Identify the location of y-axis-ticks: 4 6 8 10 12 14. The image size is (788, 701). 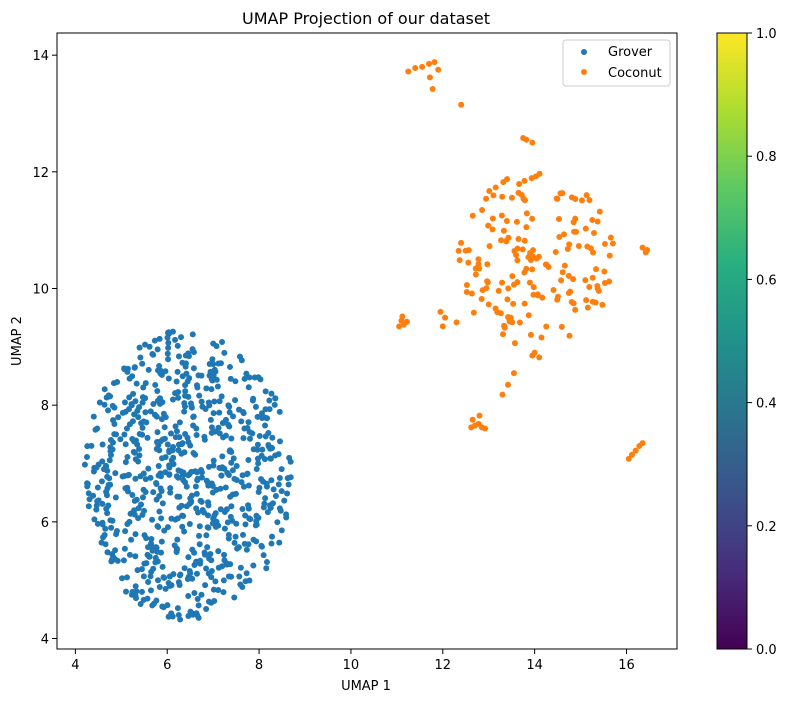
(44, 348).